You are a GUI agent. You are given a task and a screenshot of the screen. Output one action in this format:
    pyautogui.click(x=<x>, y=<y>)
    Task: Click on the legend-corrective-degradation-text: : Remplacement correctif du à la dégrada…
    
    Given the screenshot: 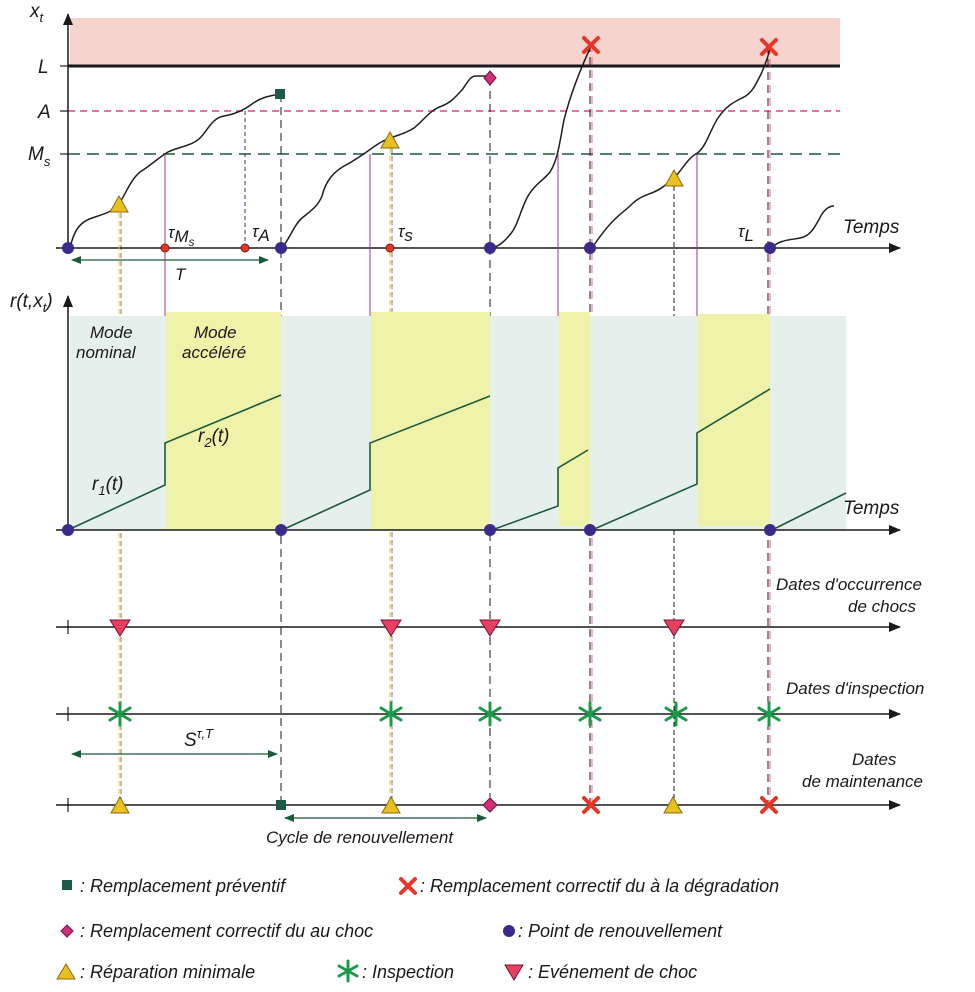 What is the action you would take?
    pyautogui.click(x=599, y=886)
    